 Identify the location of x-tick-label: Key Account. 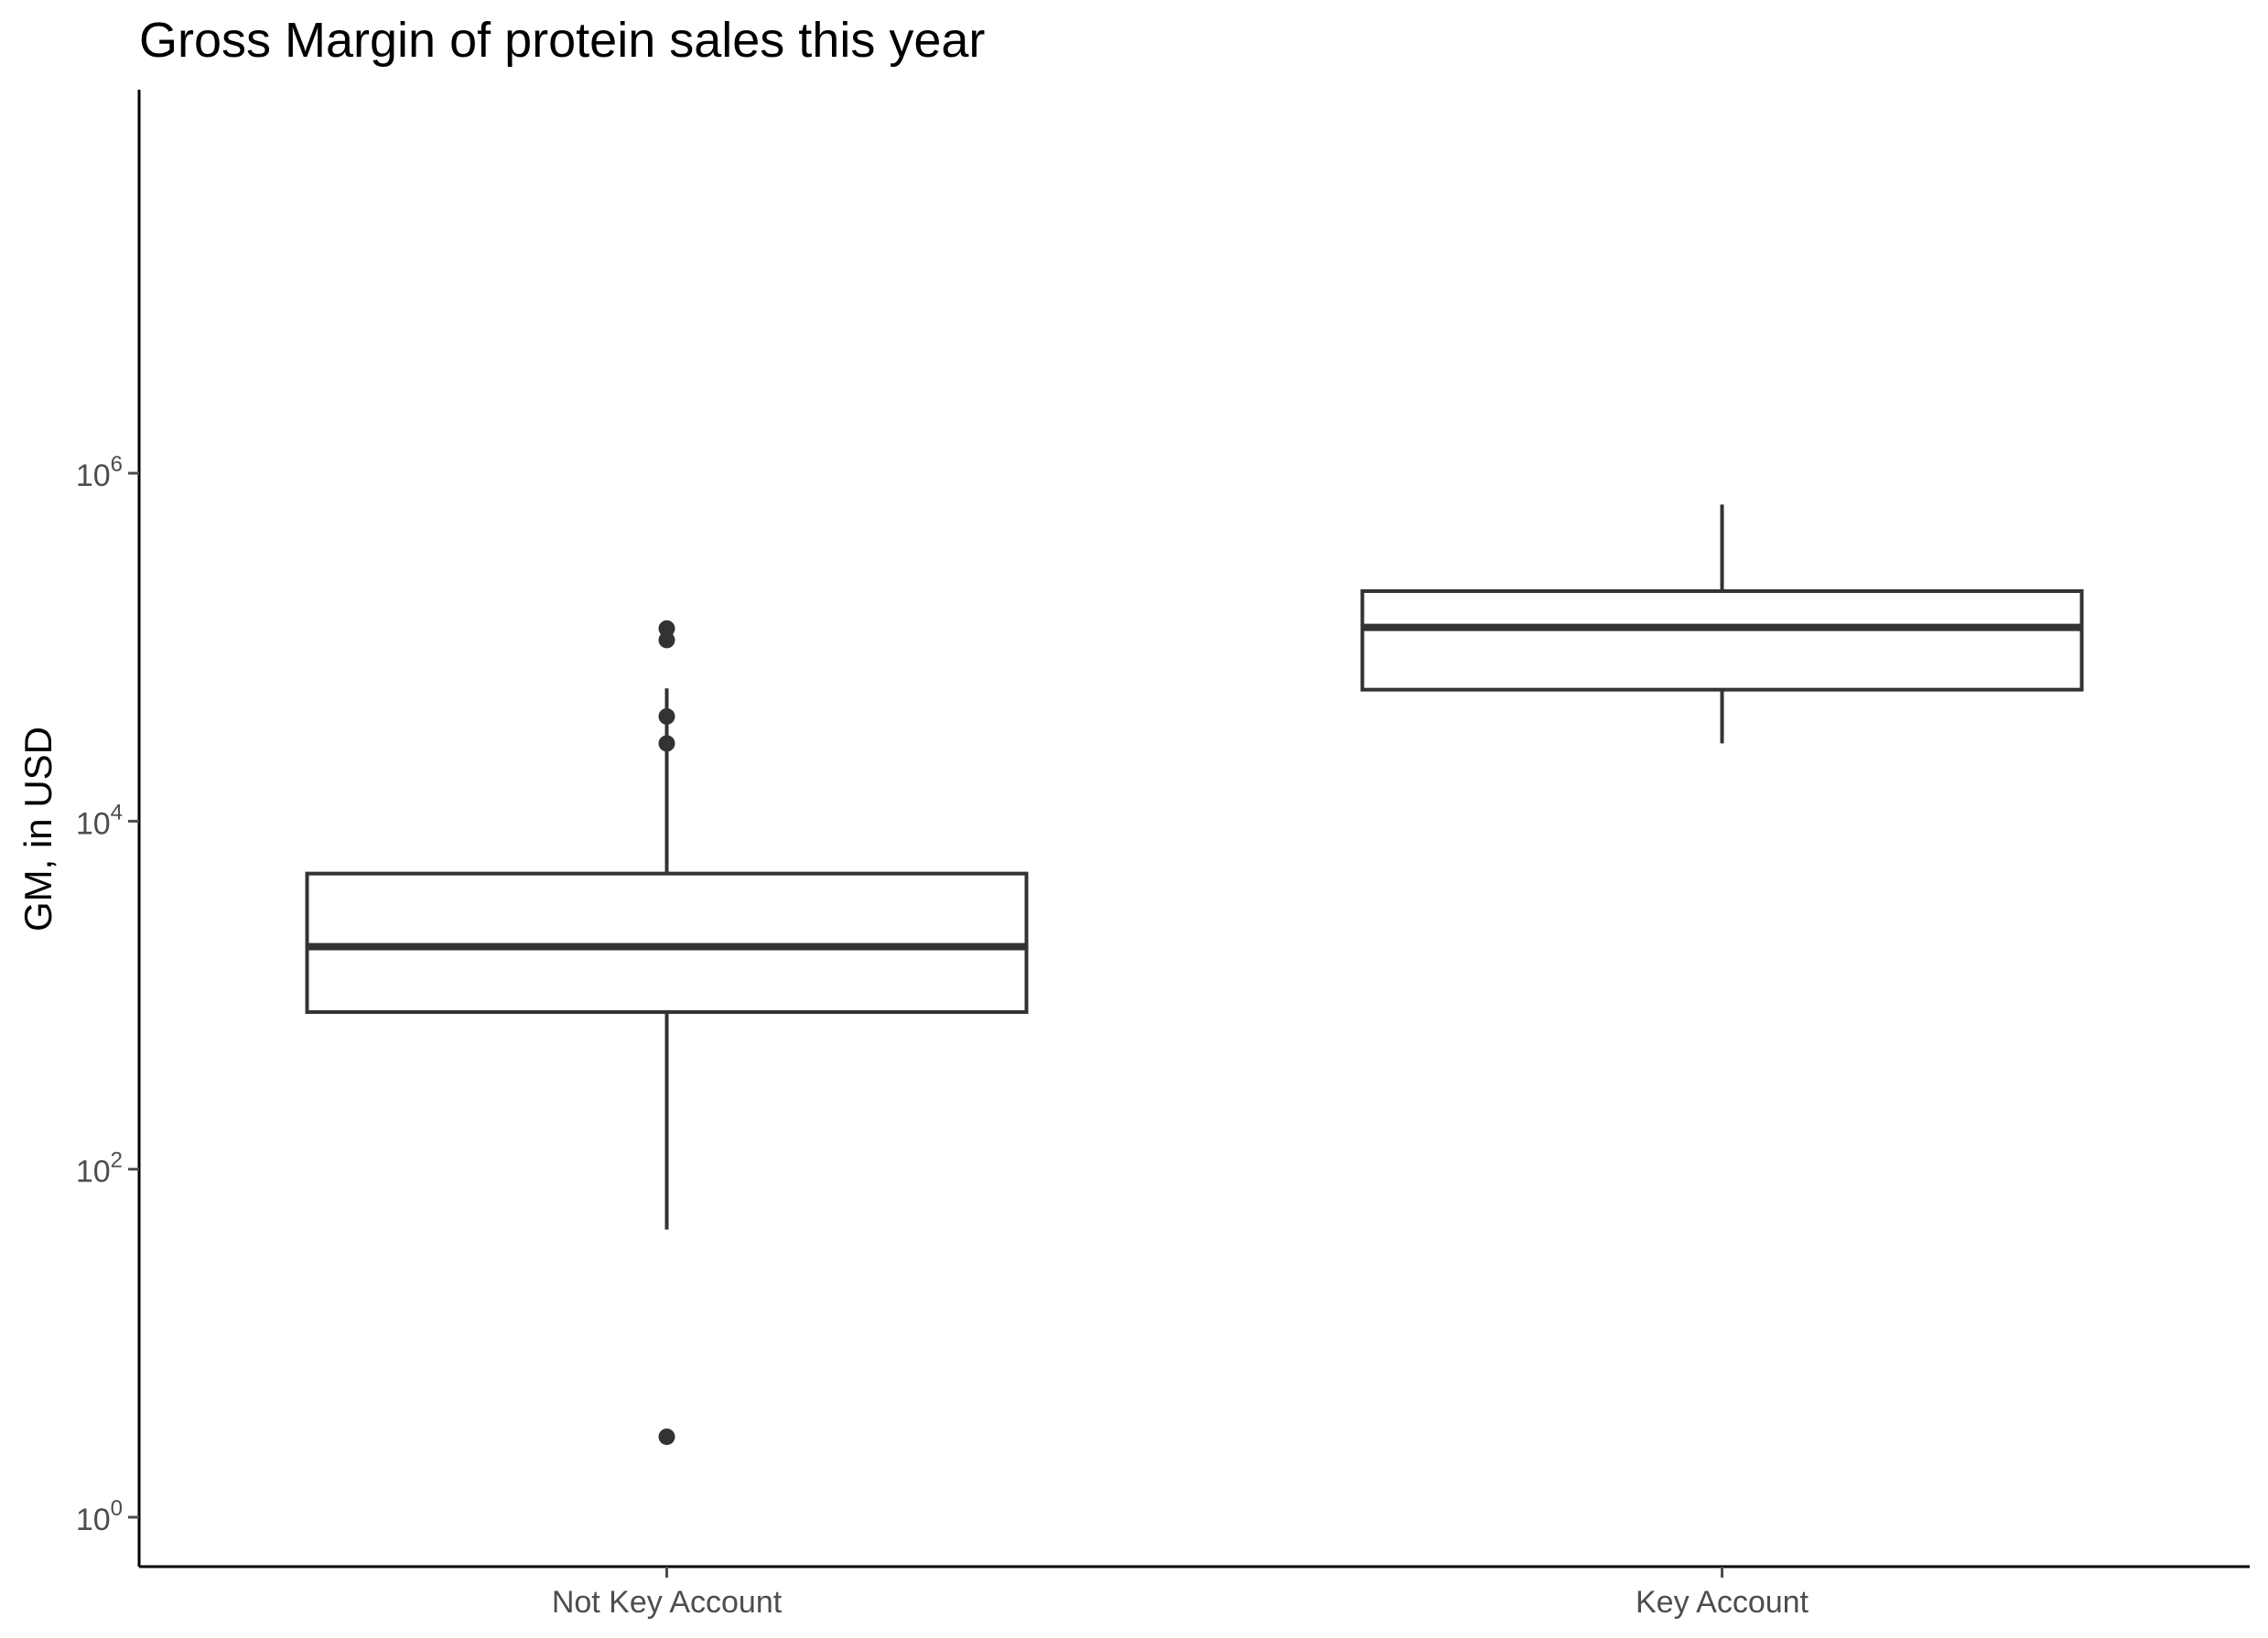
(1722, 1602).